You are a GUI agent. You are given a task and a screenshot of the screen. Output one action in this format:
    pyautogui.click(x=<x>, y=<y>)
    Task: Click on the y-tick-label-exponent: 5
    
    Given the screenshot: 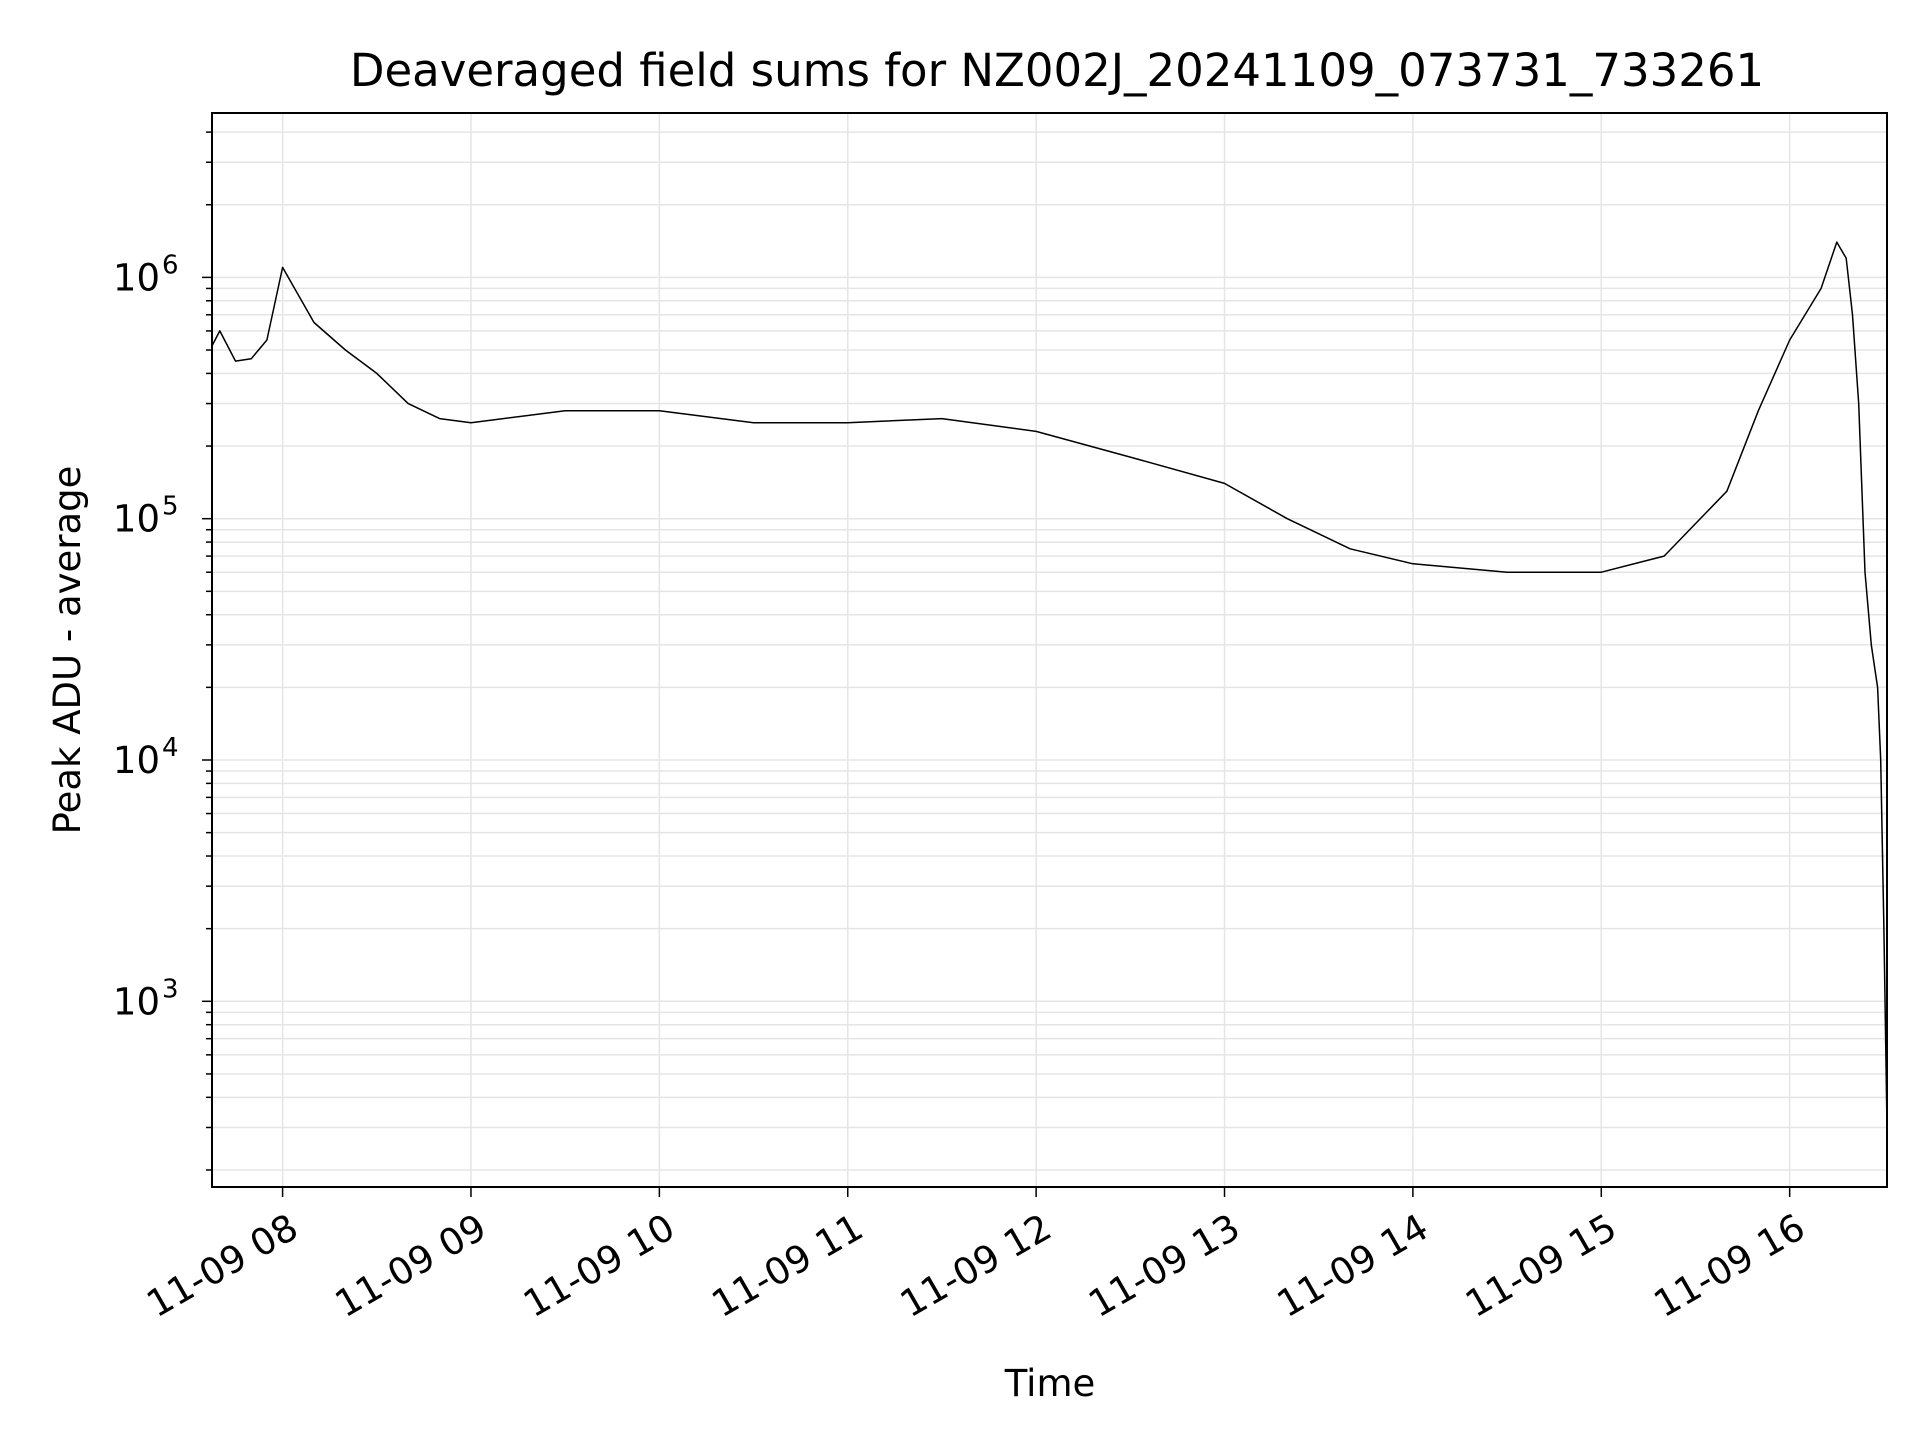 What is the action you would take?
    pyautogui.click(x=170, y=507)
    